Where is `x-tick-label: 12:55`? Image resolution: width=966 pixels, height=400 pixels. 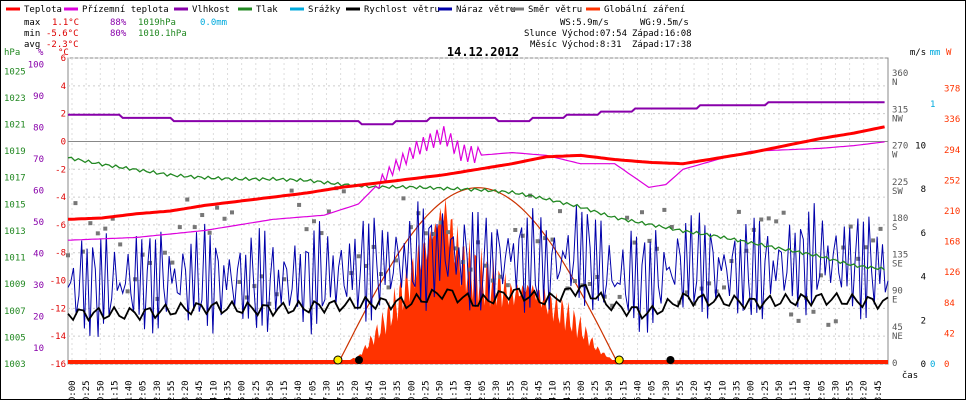
x-tick-label: 12:55 is located at coordinates (511, 390).